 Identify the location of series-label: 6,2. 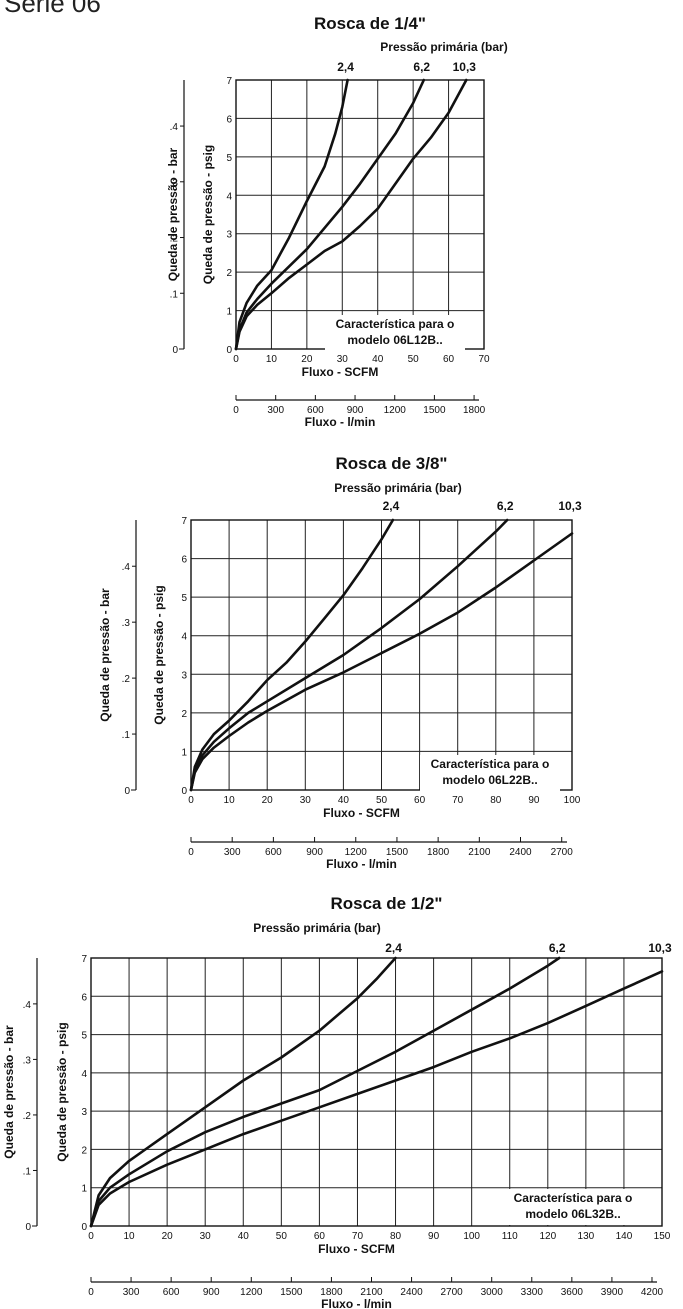
(505, 506).